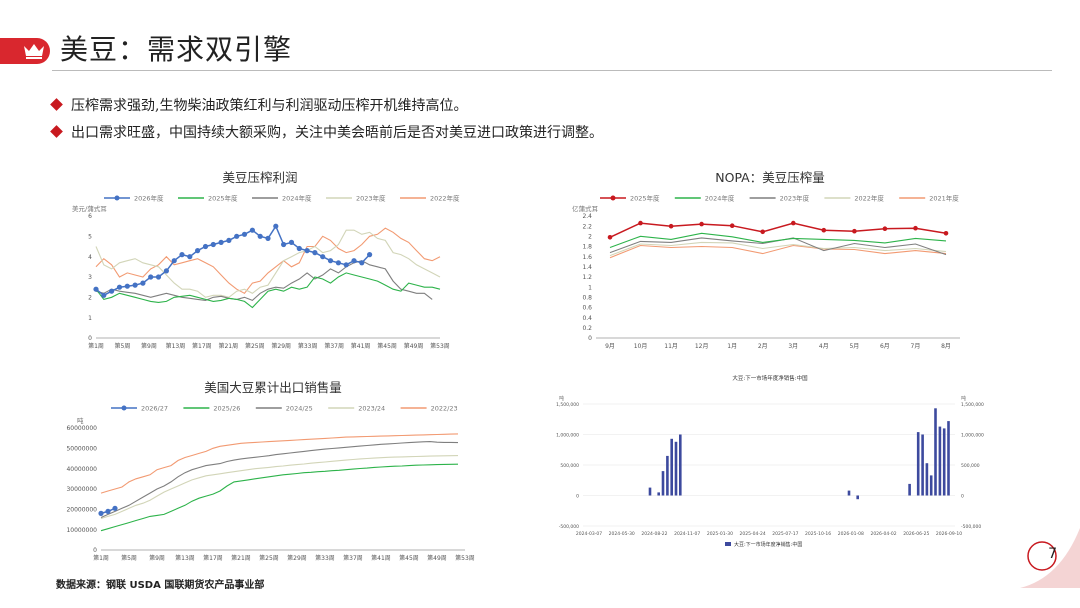 The width and height of the screenshot is (1080, 608). I want to click on page-title: 美豆：需求双引擎, so click(176, 49).